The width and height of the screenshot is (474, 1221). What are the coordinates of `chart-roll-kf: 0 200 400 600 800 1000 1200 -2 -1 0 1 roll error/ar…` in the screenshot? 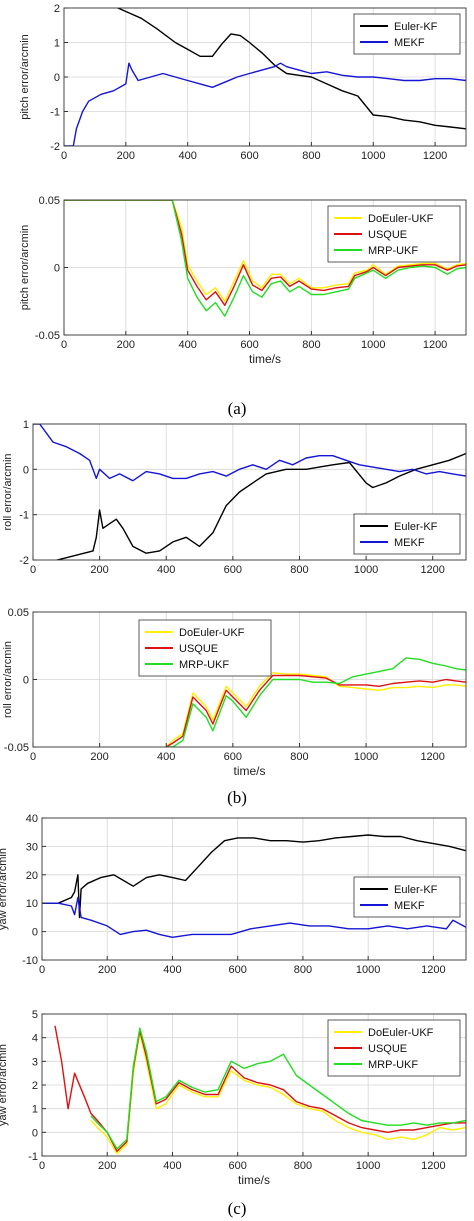 It's located at (234, 497).